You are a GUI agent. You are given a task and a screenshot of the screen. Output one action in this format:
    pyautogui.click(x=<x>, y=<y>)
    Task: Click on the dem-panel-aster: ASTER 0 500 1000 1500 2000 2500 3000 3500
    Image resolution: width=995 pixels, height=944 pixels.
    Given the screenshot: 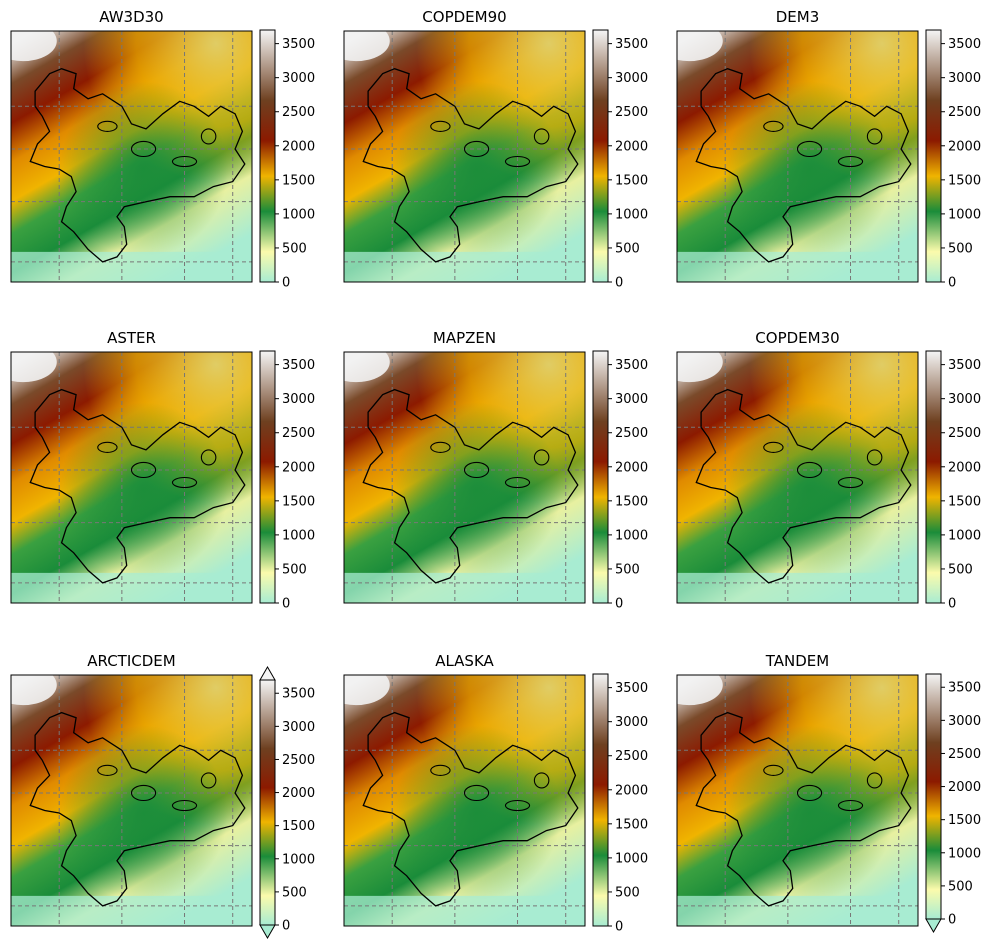 What is the action you would take?
    pyautogui.click(x=162, y=470)
    